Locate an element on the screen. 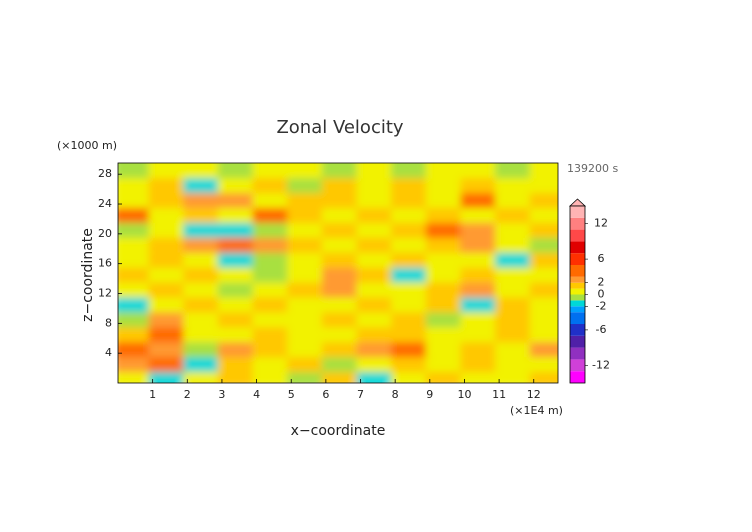  x-axis-label: x−coordinate is located at coordinates (338, 431).